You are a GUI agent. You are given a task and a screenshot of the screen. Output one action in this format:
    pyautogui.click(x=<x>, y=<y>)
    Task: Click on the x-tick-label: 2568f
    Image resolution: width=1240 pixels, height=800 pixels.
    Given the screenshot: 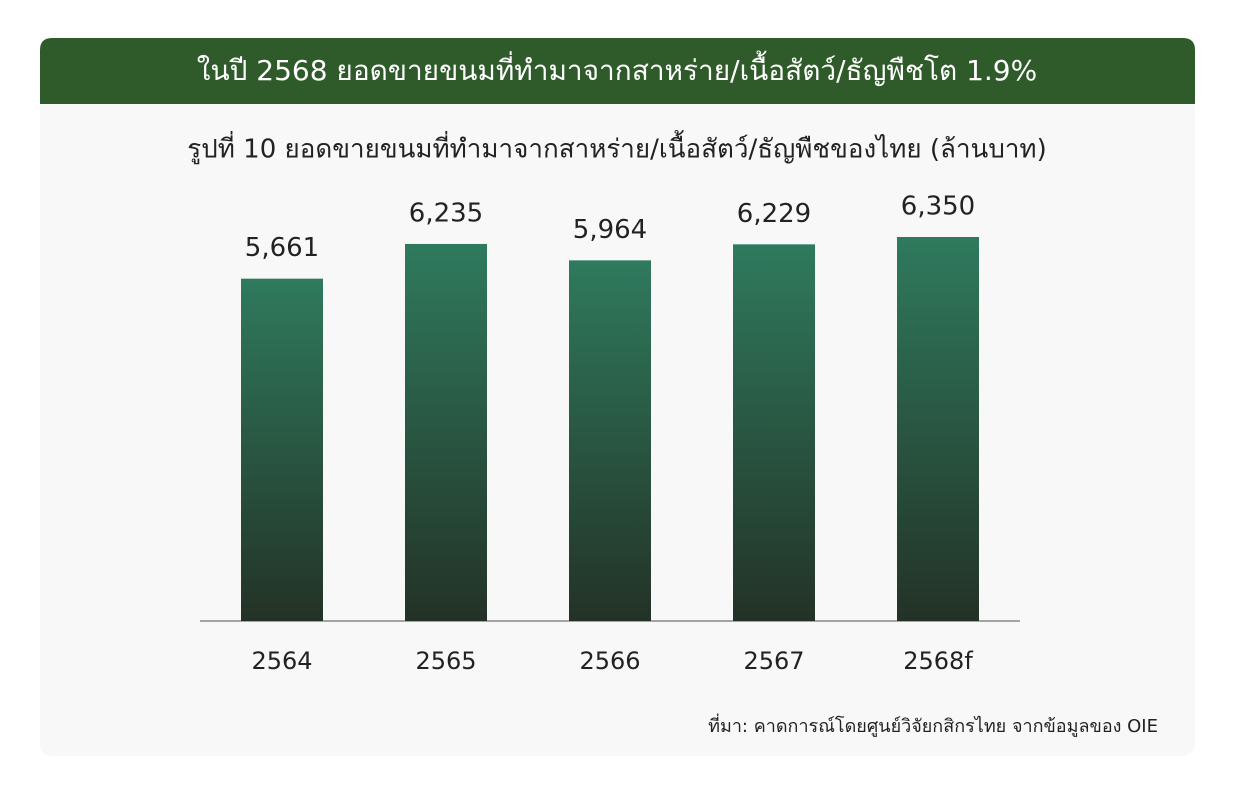 What is the action you would take?
    pyautogui.click(x=938, y=661)
    